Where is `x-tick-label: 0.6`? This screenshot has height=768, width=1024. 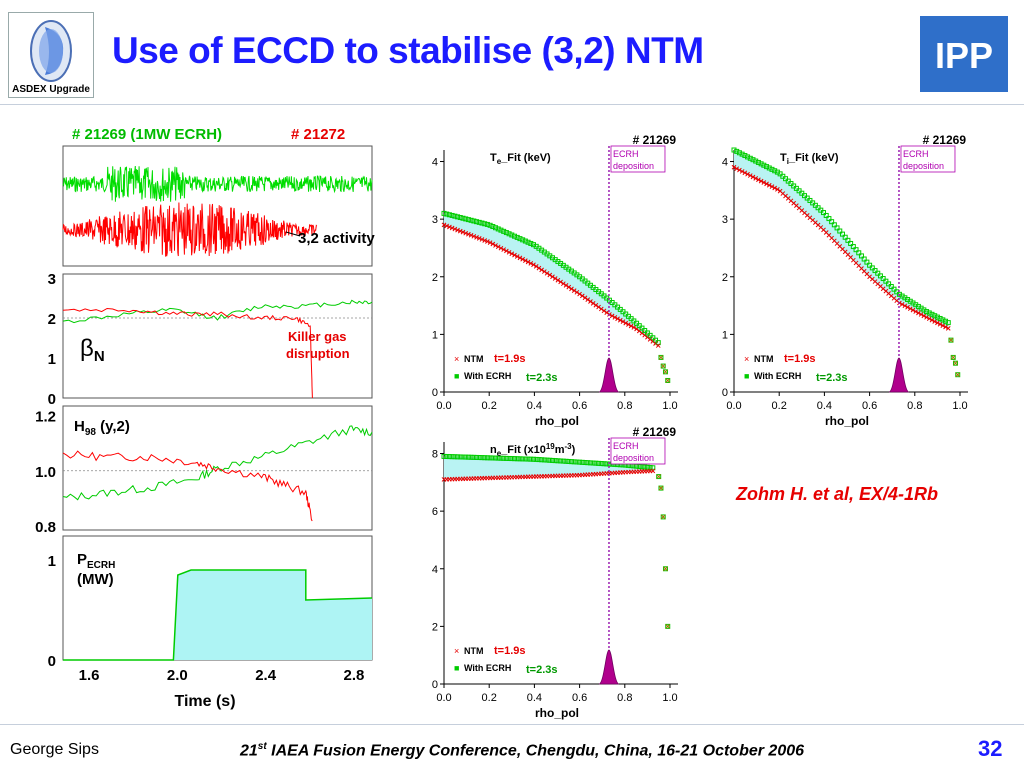
x-tick-label: 0.6 is located at coordinates (869, 406).